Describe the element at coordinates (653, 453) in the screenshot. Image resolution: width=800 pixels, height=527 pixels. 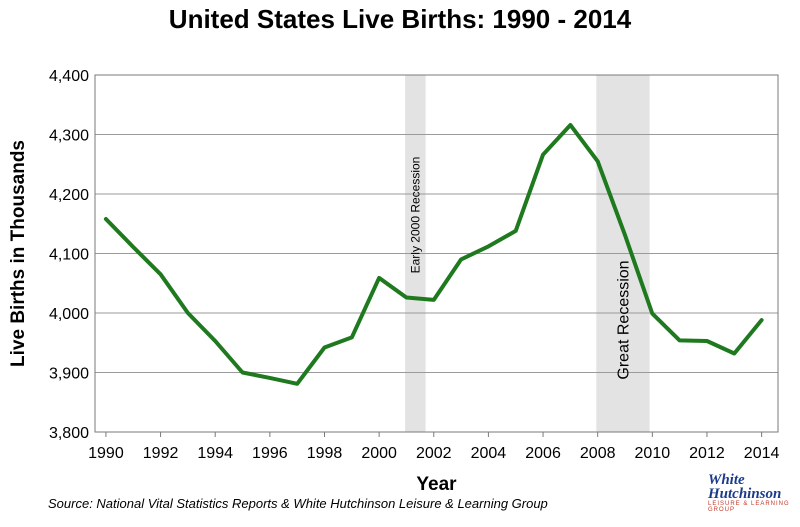
I see `x-tick-label: 2010` at that location.